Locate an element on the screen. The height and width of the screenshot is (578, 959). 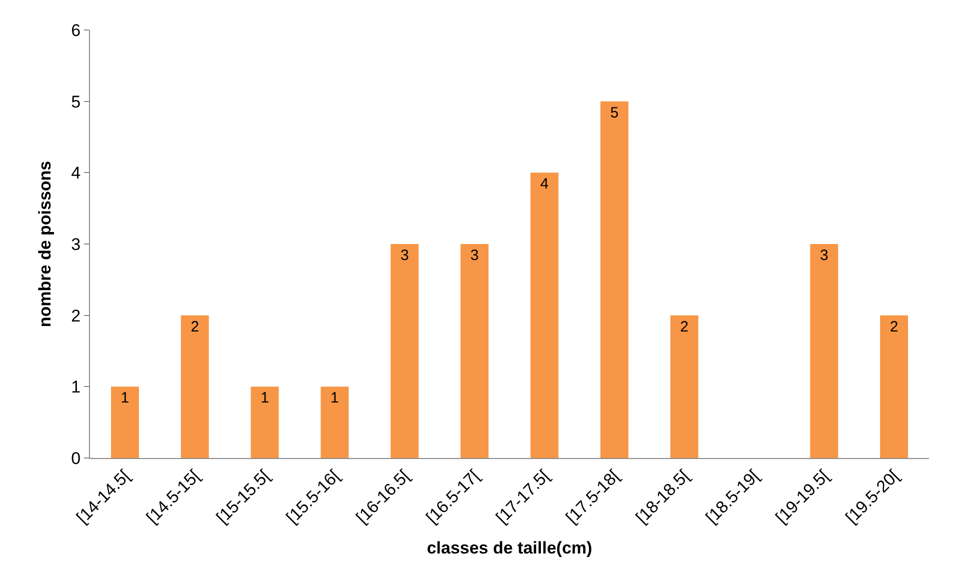
y-tick-label: 2 is located at coordinates (76, 316).